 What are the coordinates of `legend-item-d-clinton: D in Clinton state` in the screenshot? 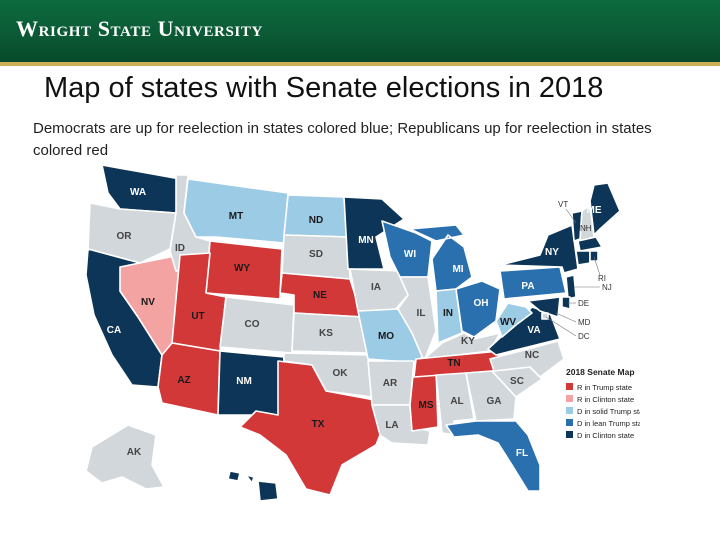 It's located at (600, 435).